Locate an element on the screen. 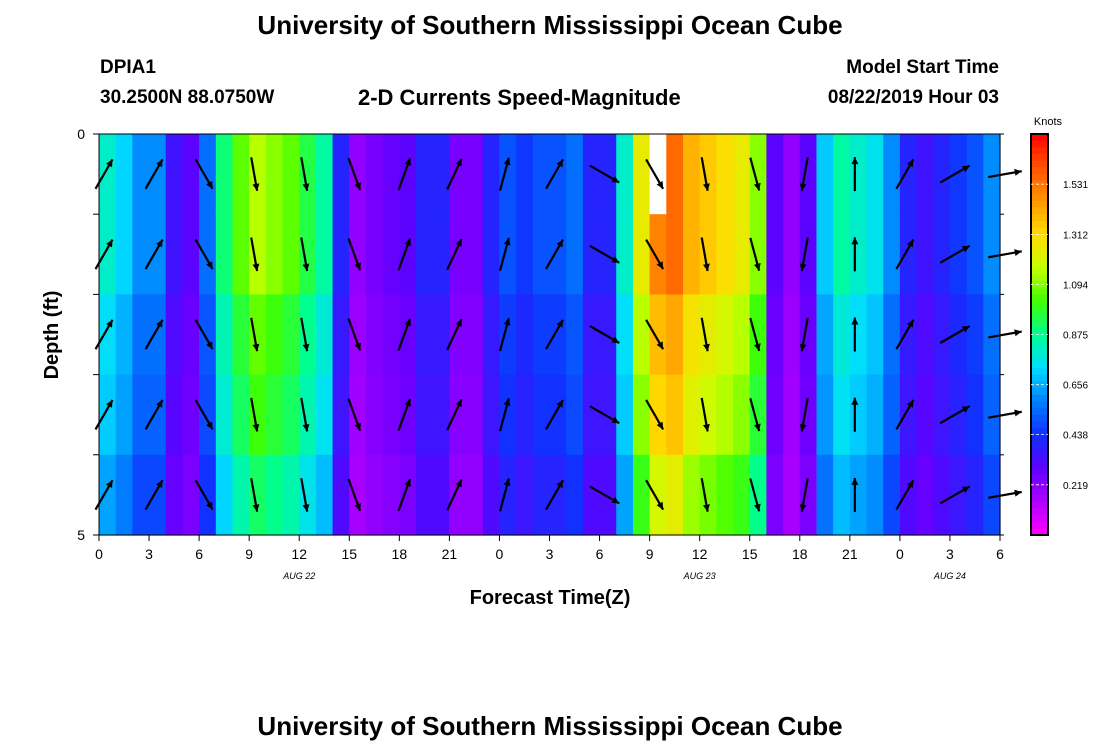  colorbar-tick-label: 0.656 is located at coordinates (1075, 386).